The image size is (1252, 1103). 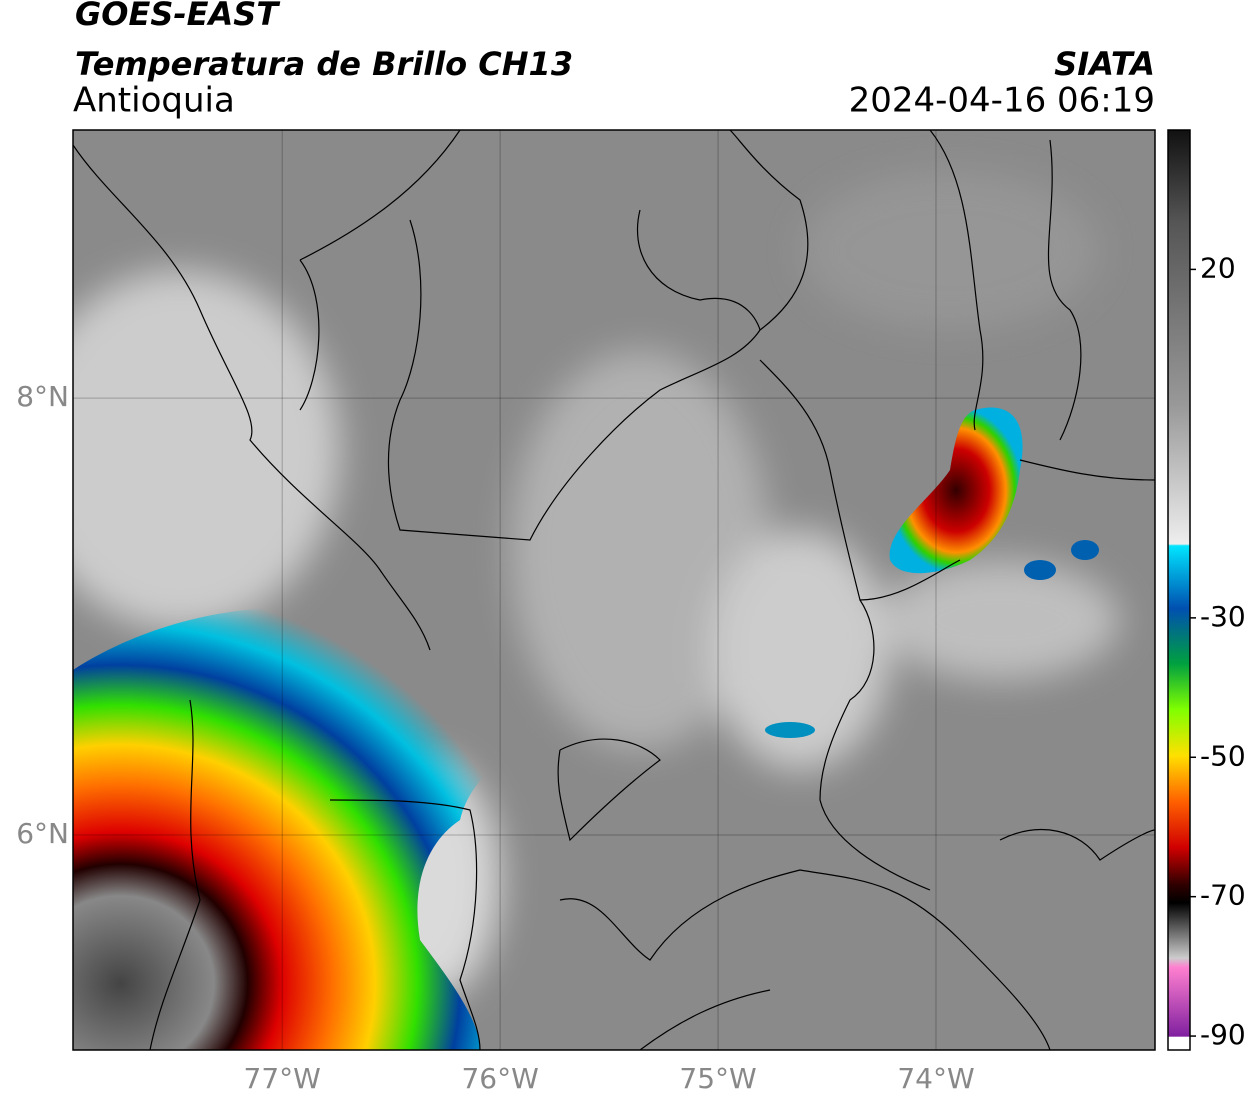 I want to click on source: SIATA, so click(x=1104, y=64).